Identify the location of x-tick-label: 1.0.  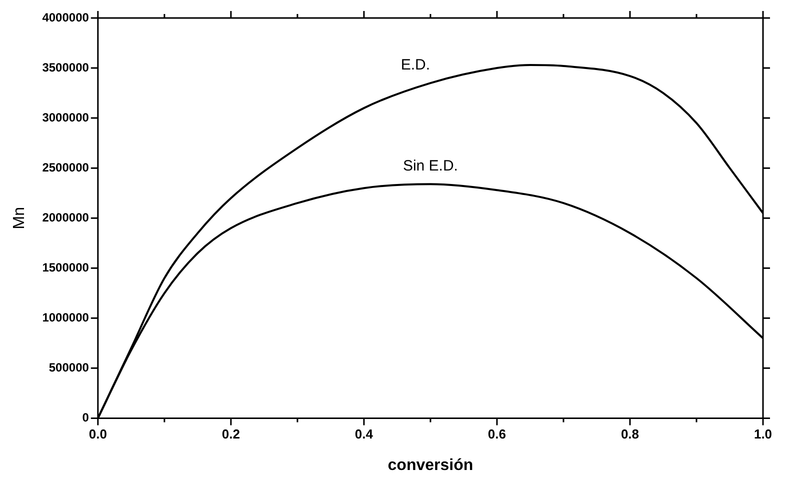
(763, 434).